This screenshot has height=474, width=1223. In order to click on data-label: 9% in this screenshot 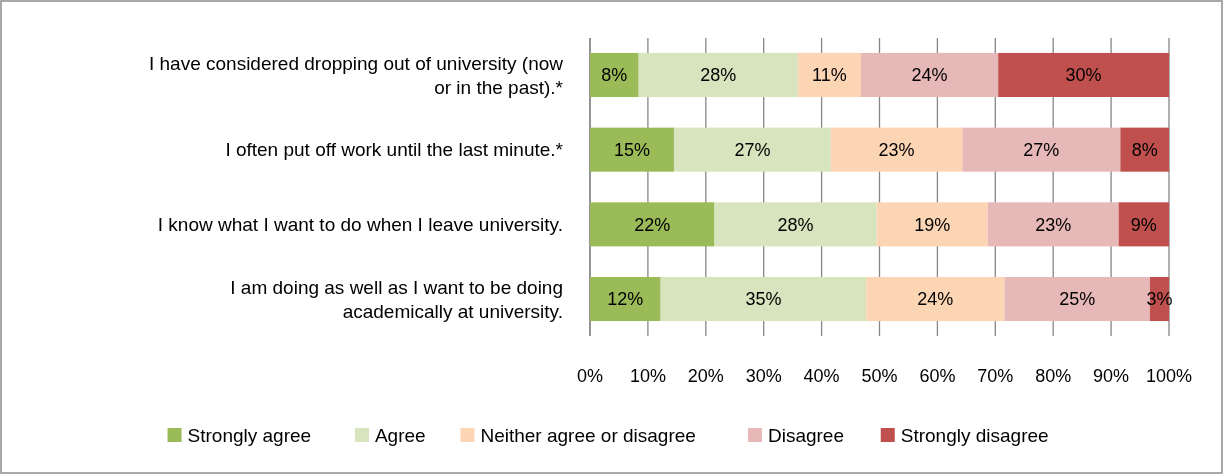, I will do `click(1143, 224)`.